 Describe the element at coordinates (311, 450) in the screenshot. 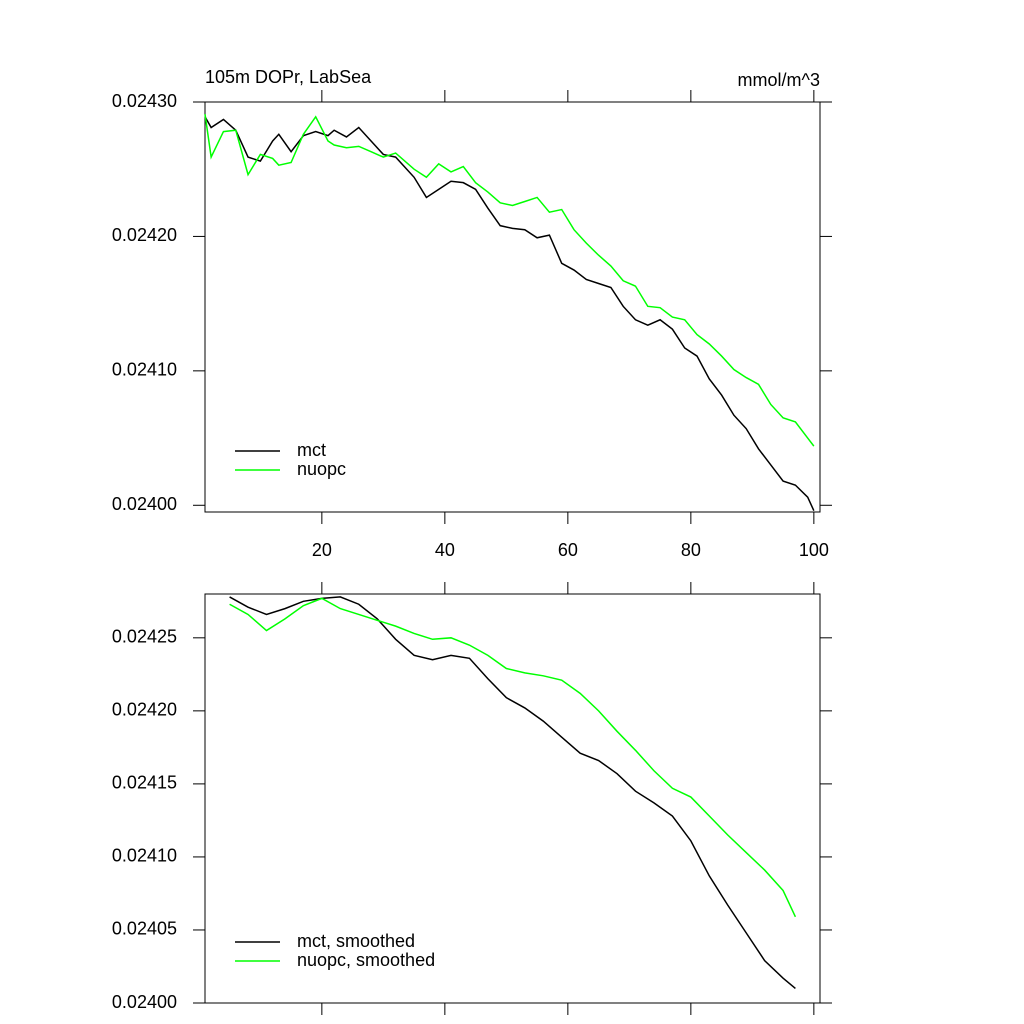

I see `legend-label: mct` at that location.